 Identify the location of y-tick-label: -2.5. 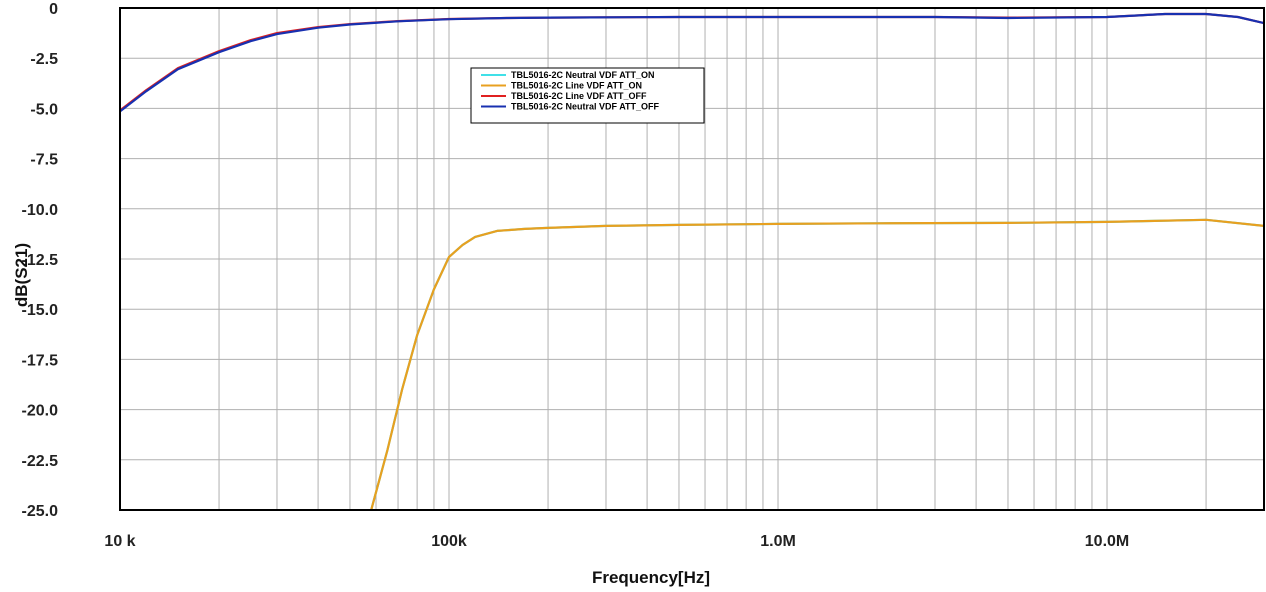
(44, 59).